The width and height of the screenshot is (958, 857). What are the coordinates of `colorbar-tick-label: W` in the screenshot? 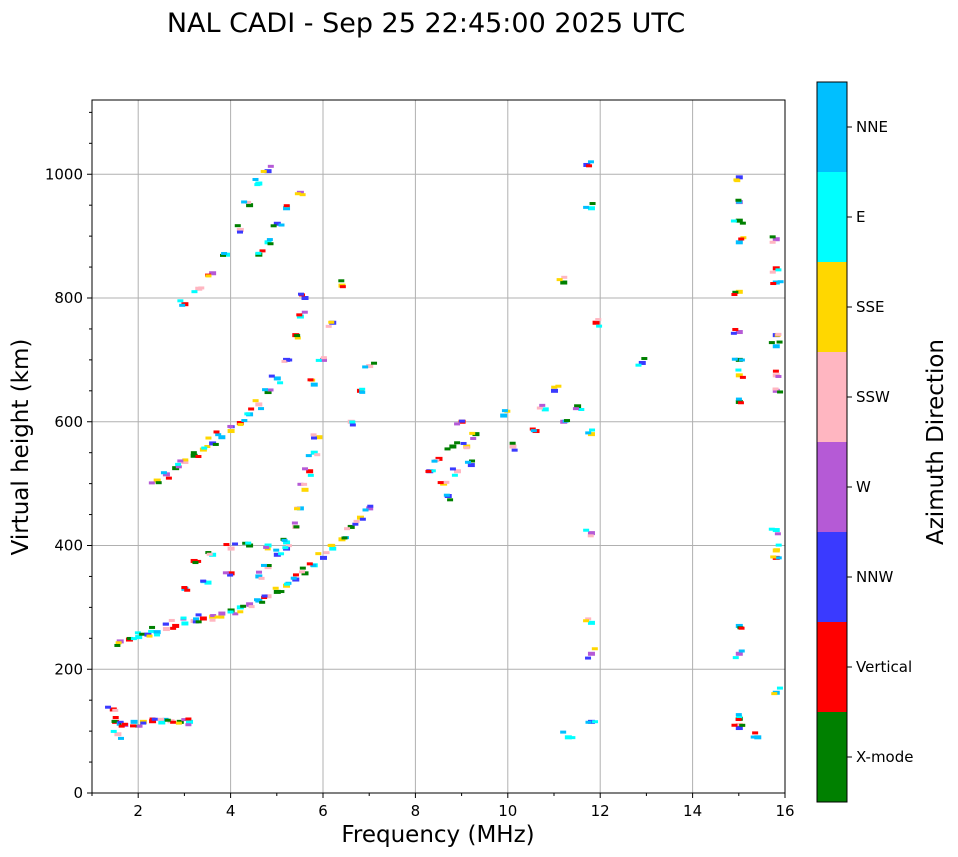 It's located at (863, 487).